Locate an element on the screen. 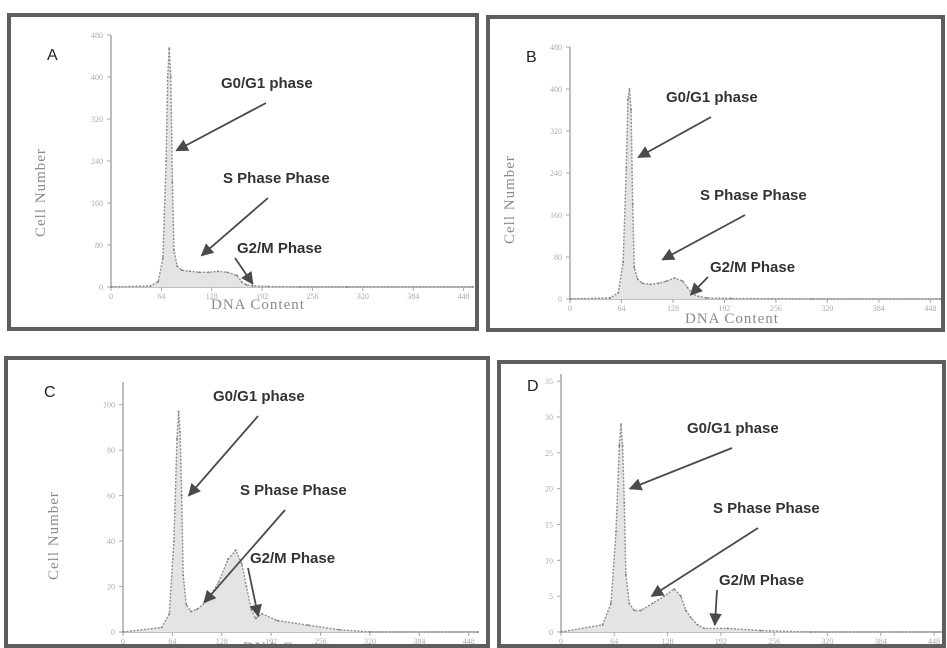  histogram-line is located at coordinates (751, 528).